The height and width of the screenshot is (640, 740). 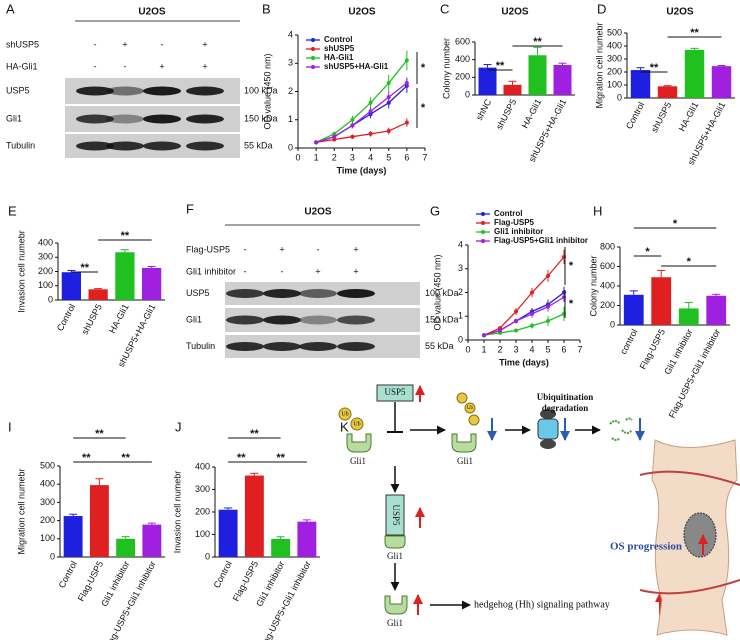 I want to click on vessel, so click(x=689, y=532).